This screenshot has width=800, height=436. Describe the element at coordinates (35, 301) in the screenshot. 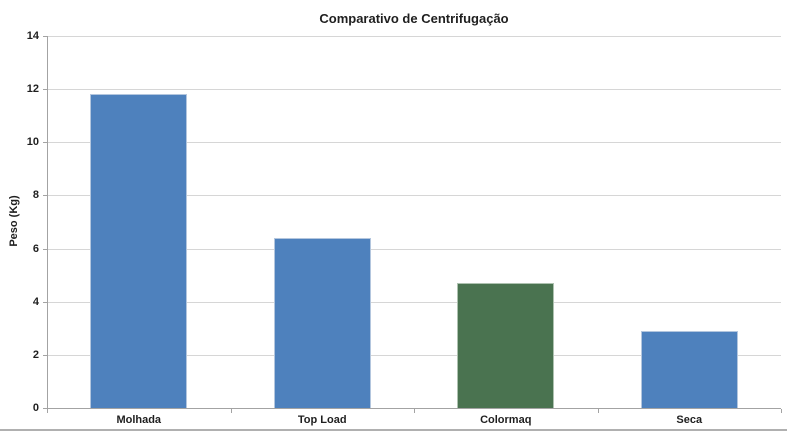

I see `y-axis-tick-label: 4` at that location.